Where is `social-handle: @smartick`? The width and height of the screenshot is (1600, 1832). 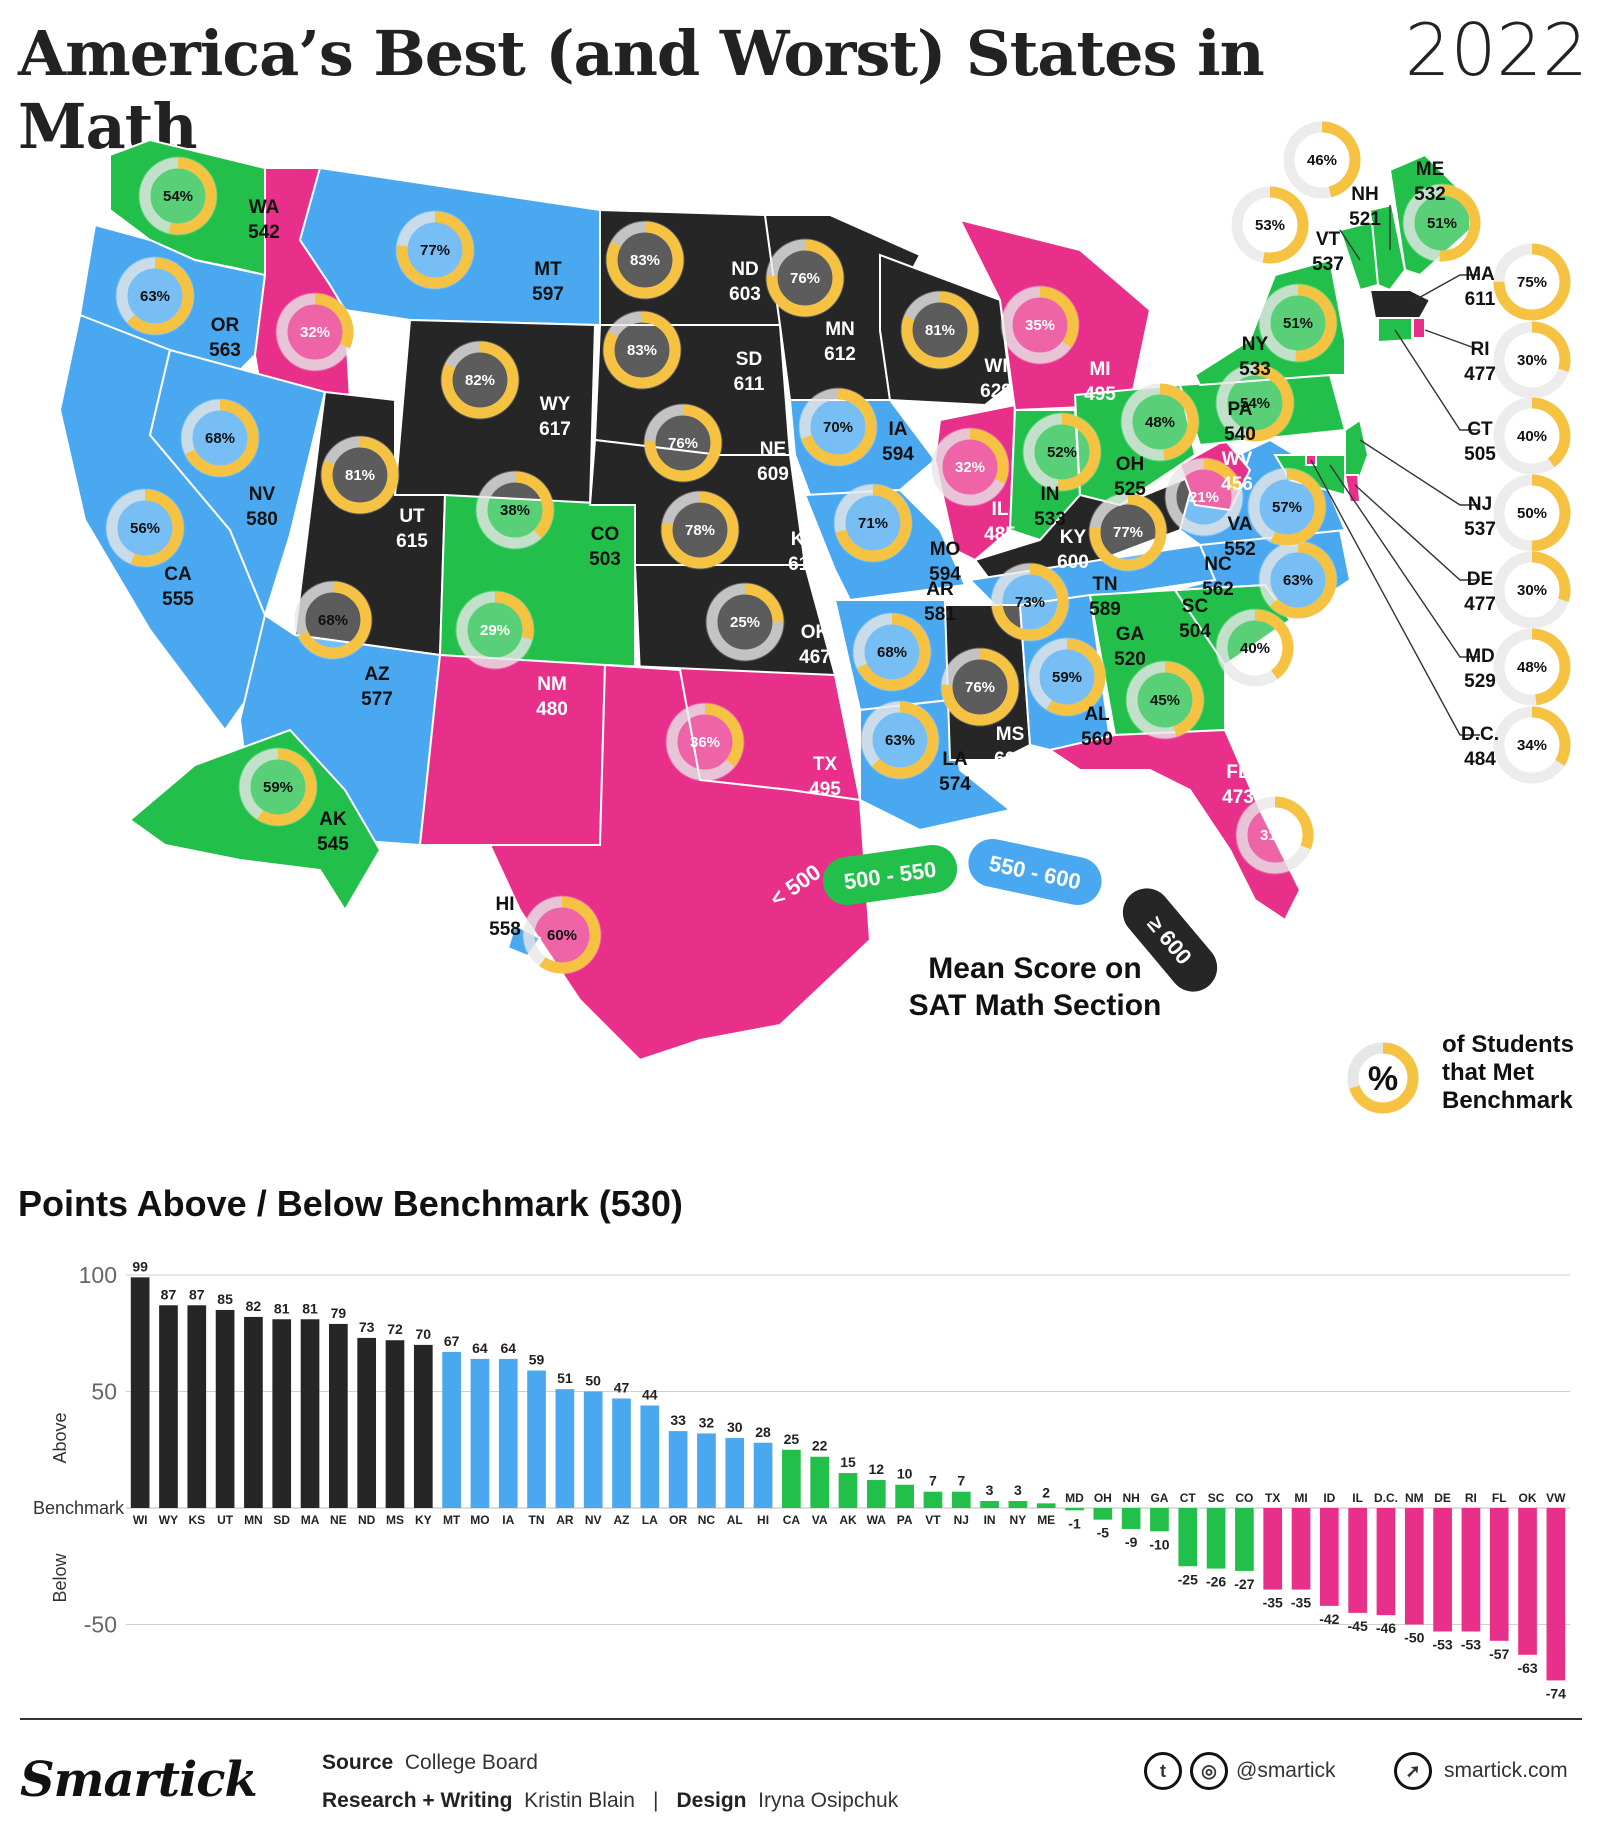
social-handle: @smartick is located at coordinates (1286, 1770).